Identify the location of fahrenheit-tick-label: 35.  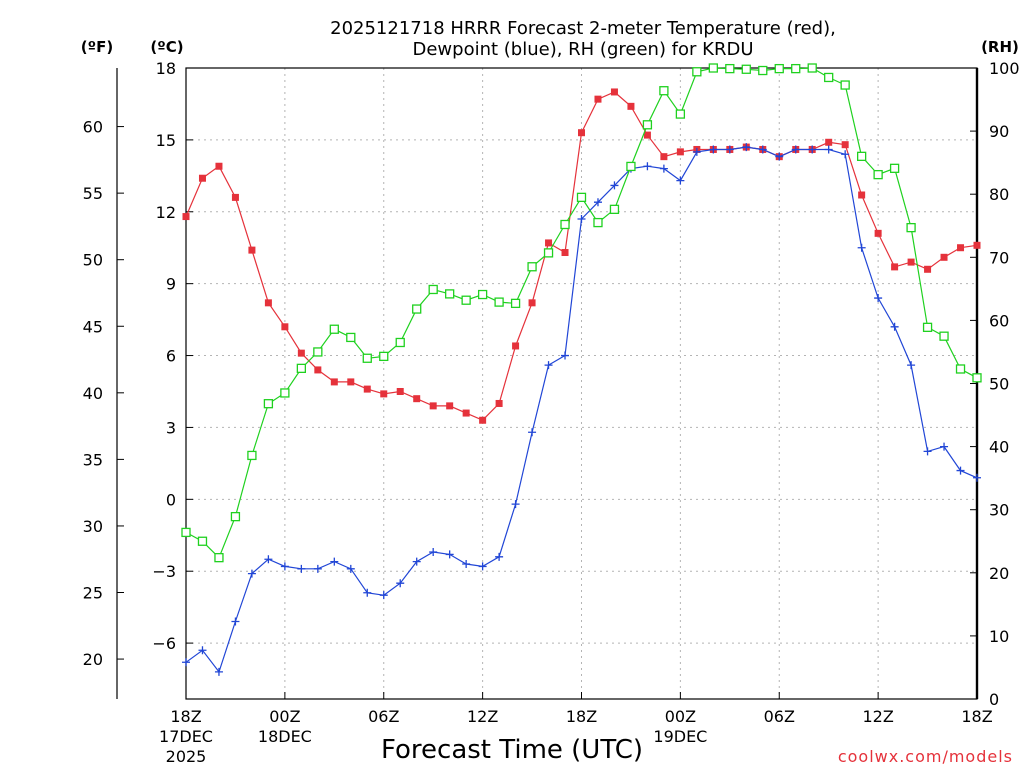
(93, 459).